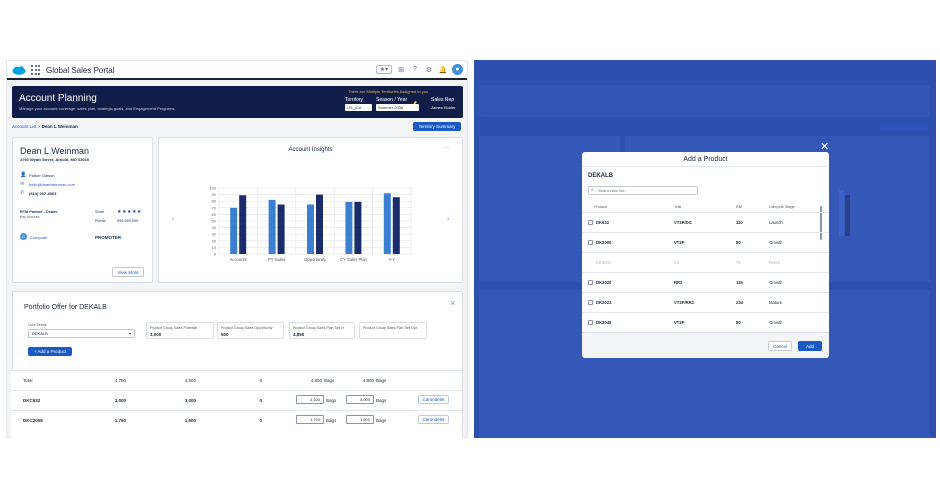 The height and width of the screenshot is (500, 940). I want to click on sell-out-input: 1,500, so click(360, 419).